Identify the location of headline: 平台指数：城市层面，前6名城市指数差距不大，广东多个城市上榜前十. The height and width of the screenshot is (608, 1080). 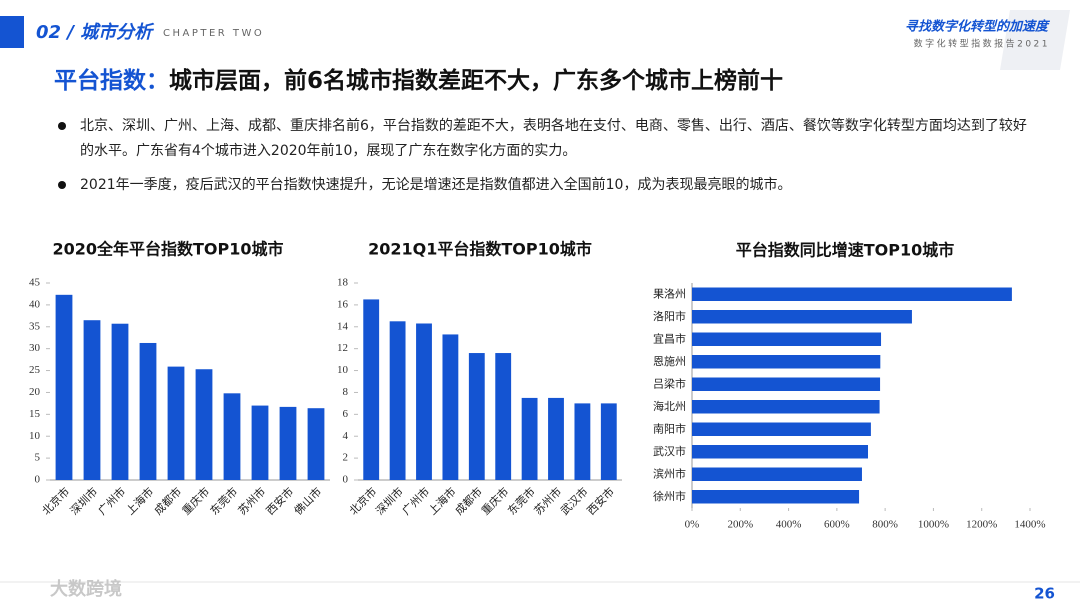
(418, 80).